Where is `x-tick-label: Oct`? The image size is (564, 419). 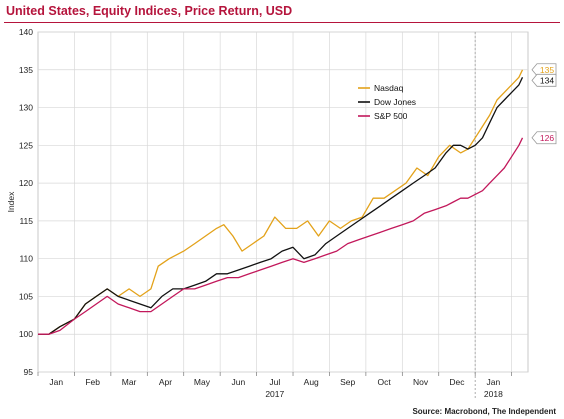
x-tick-label: Oct is located at coordinates (384, 382).